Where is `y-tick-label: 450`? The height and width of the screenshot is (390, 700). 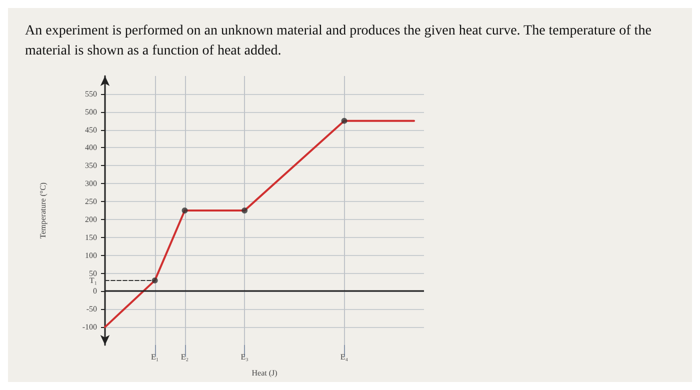 y-tick-label: 450 is located at coordinates (91, 129).